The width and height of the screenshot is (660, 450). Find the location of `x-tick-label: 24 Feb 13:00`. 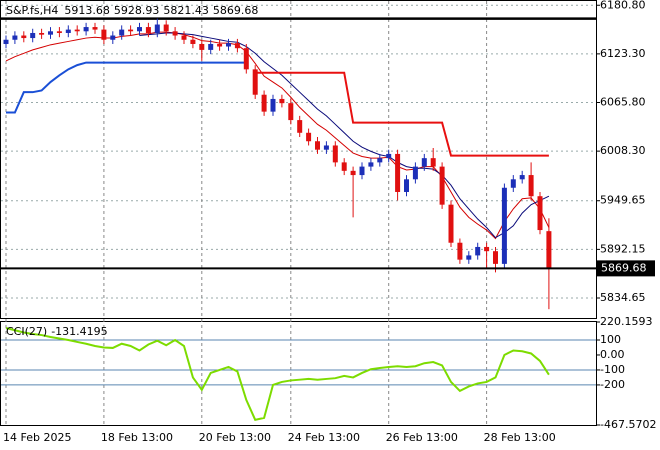

x-tick-label: 24 Feb 13:00 is located at coordinates (324, 437).